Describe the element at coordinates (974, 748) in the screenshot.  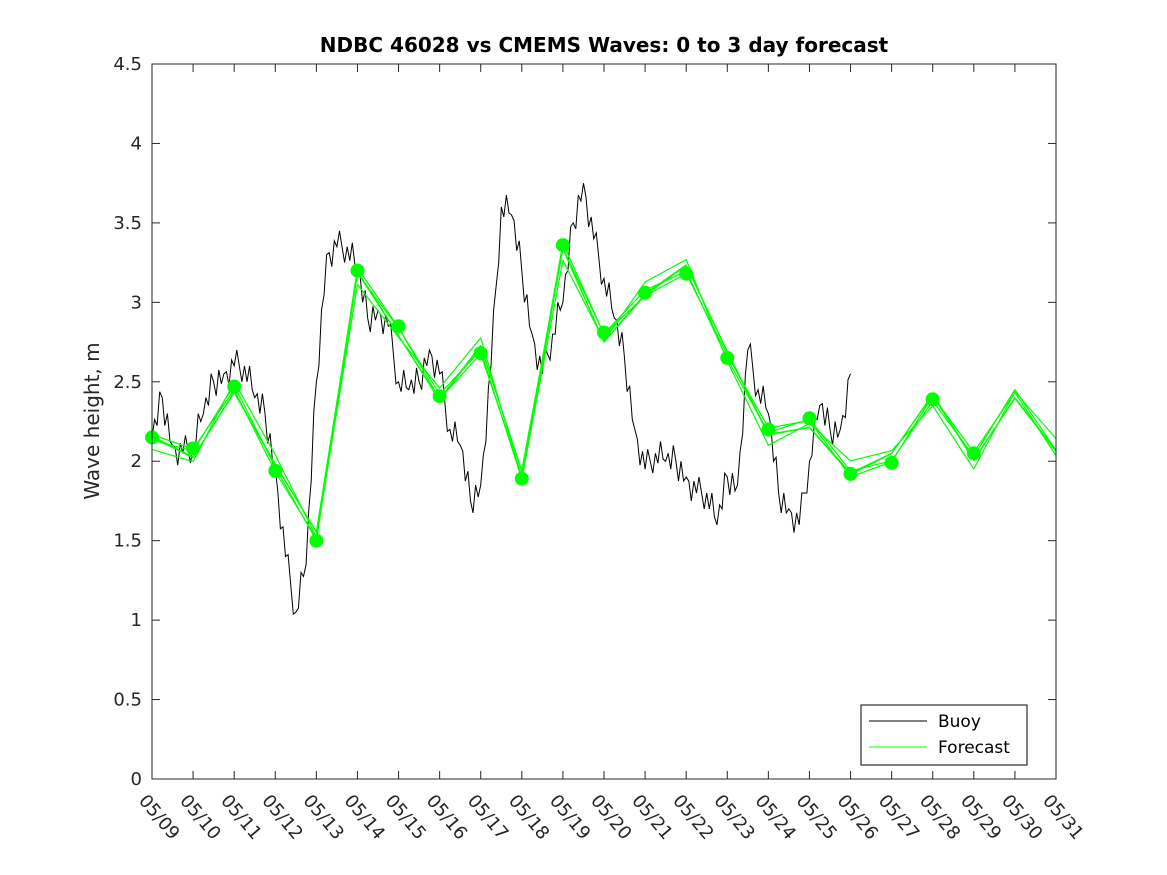
I see `legend-forecast-label: Forecast` at that location.